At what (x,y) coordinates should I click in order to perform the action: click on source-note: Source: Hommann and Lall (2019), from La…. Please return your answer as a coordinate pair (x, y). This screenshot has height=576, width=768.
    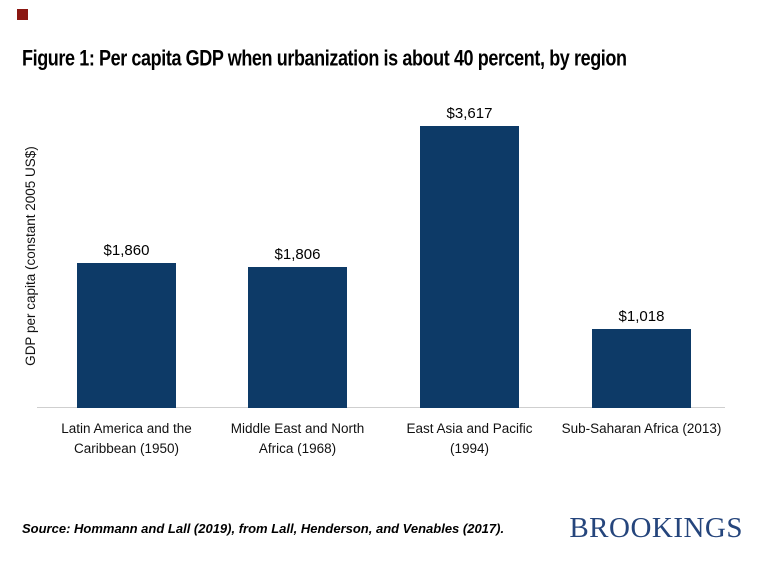
    Looking at the image, I should click on (263, 528).